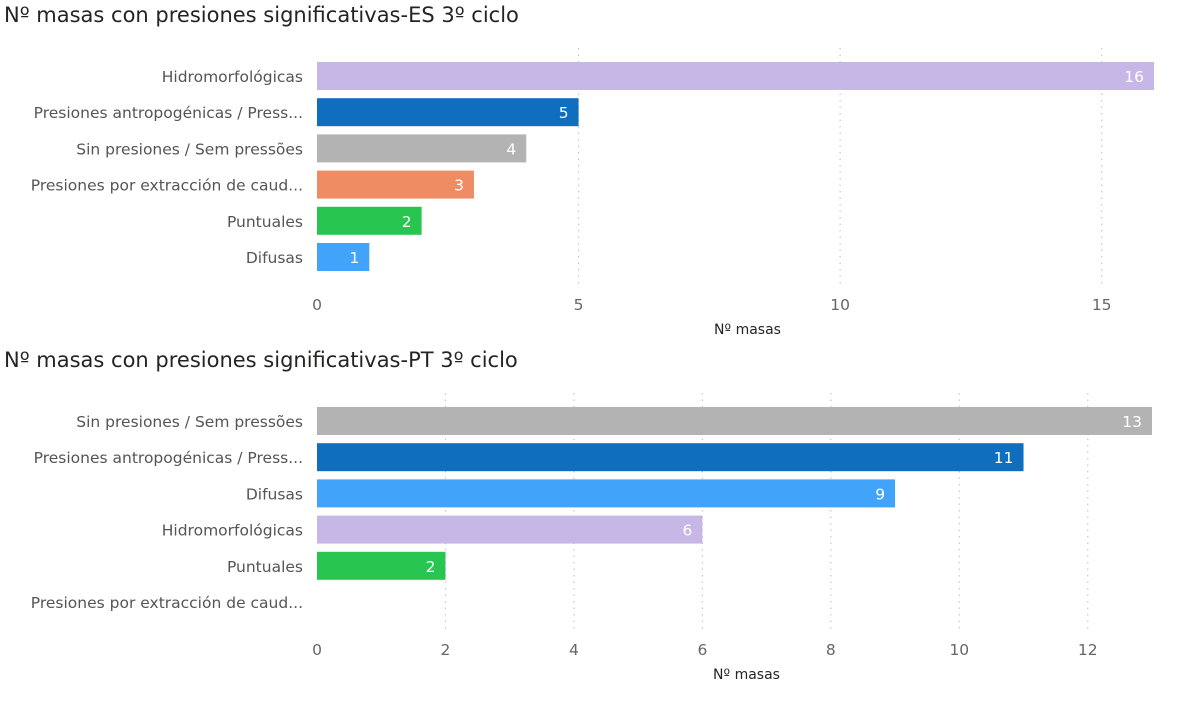  What do you see at coordinates (1102, 305) in the screenshot?
I see `x-tick-label: 15` at bounding box center [1102, 305].